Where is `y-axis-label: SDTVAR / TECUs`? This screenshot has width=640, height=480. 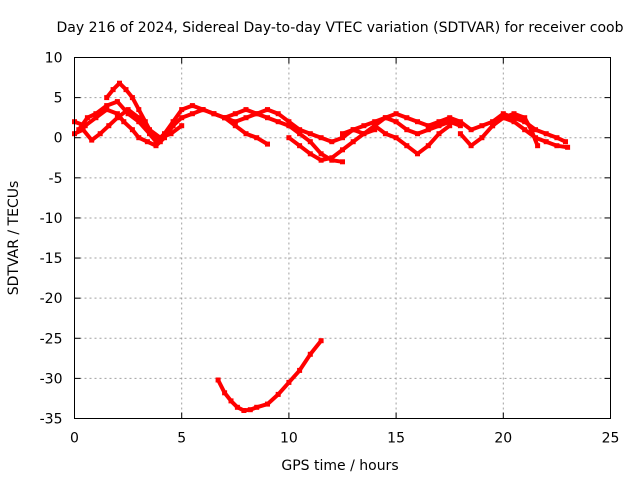 y-axis-label: SDTVAR / TECUs is located at coordinates (14, 238).